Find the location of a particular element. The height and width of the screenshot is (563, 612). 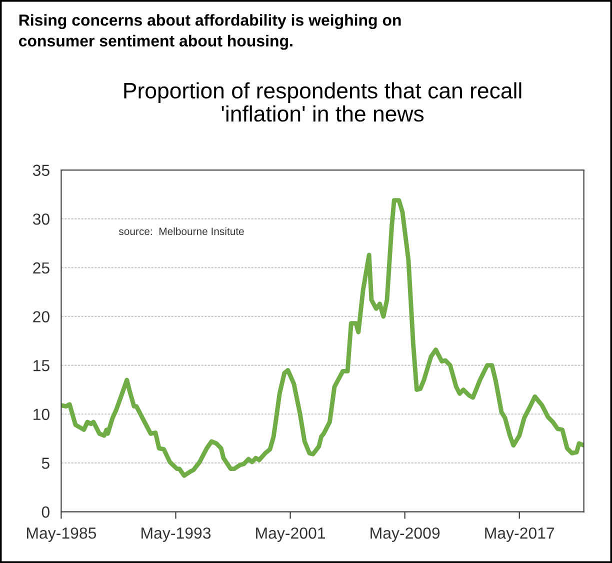

chart-title: Proportion of respondents that can recall 'inflation' in the news is located at coordinates (323, 102).